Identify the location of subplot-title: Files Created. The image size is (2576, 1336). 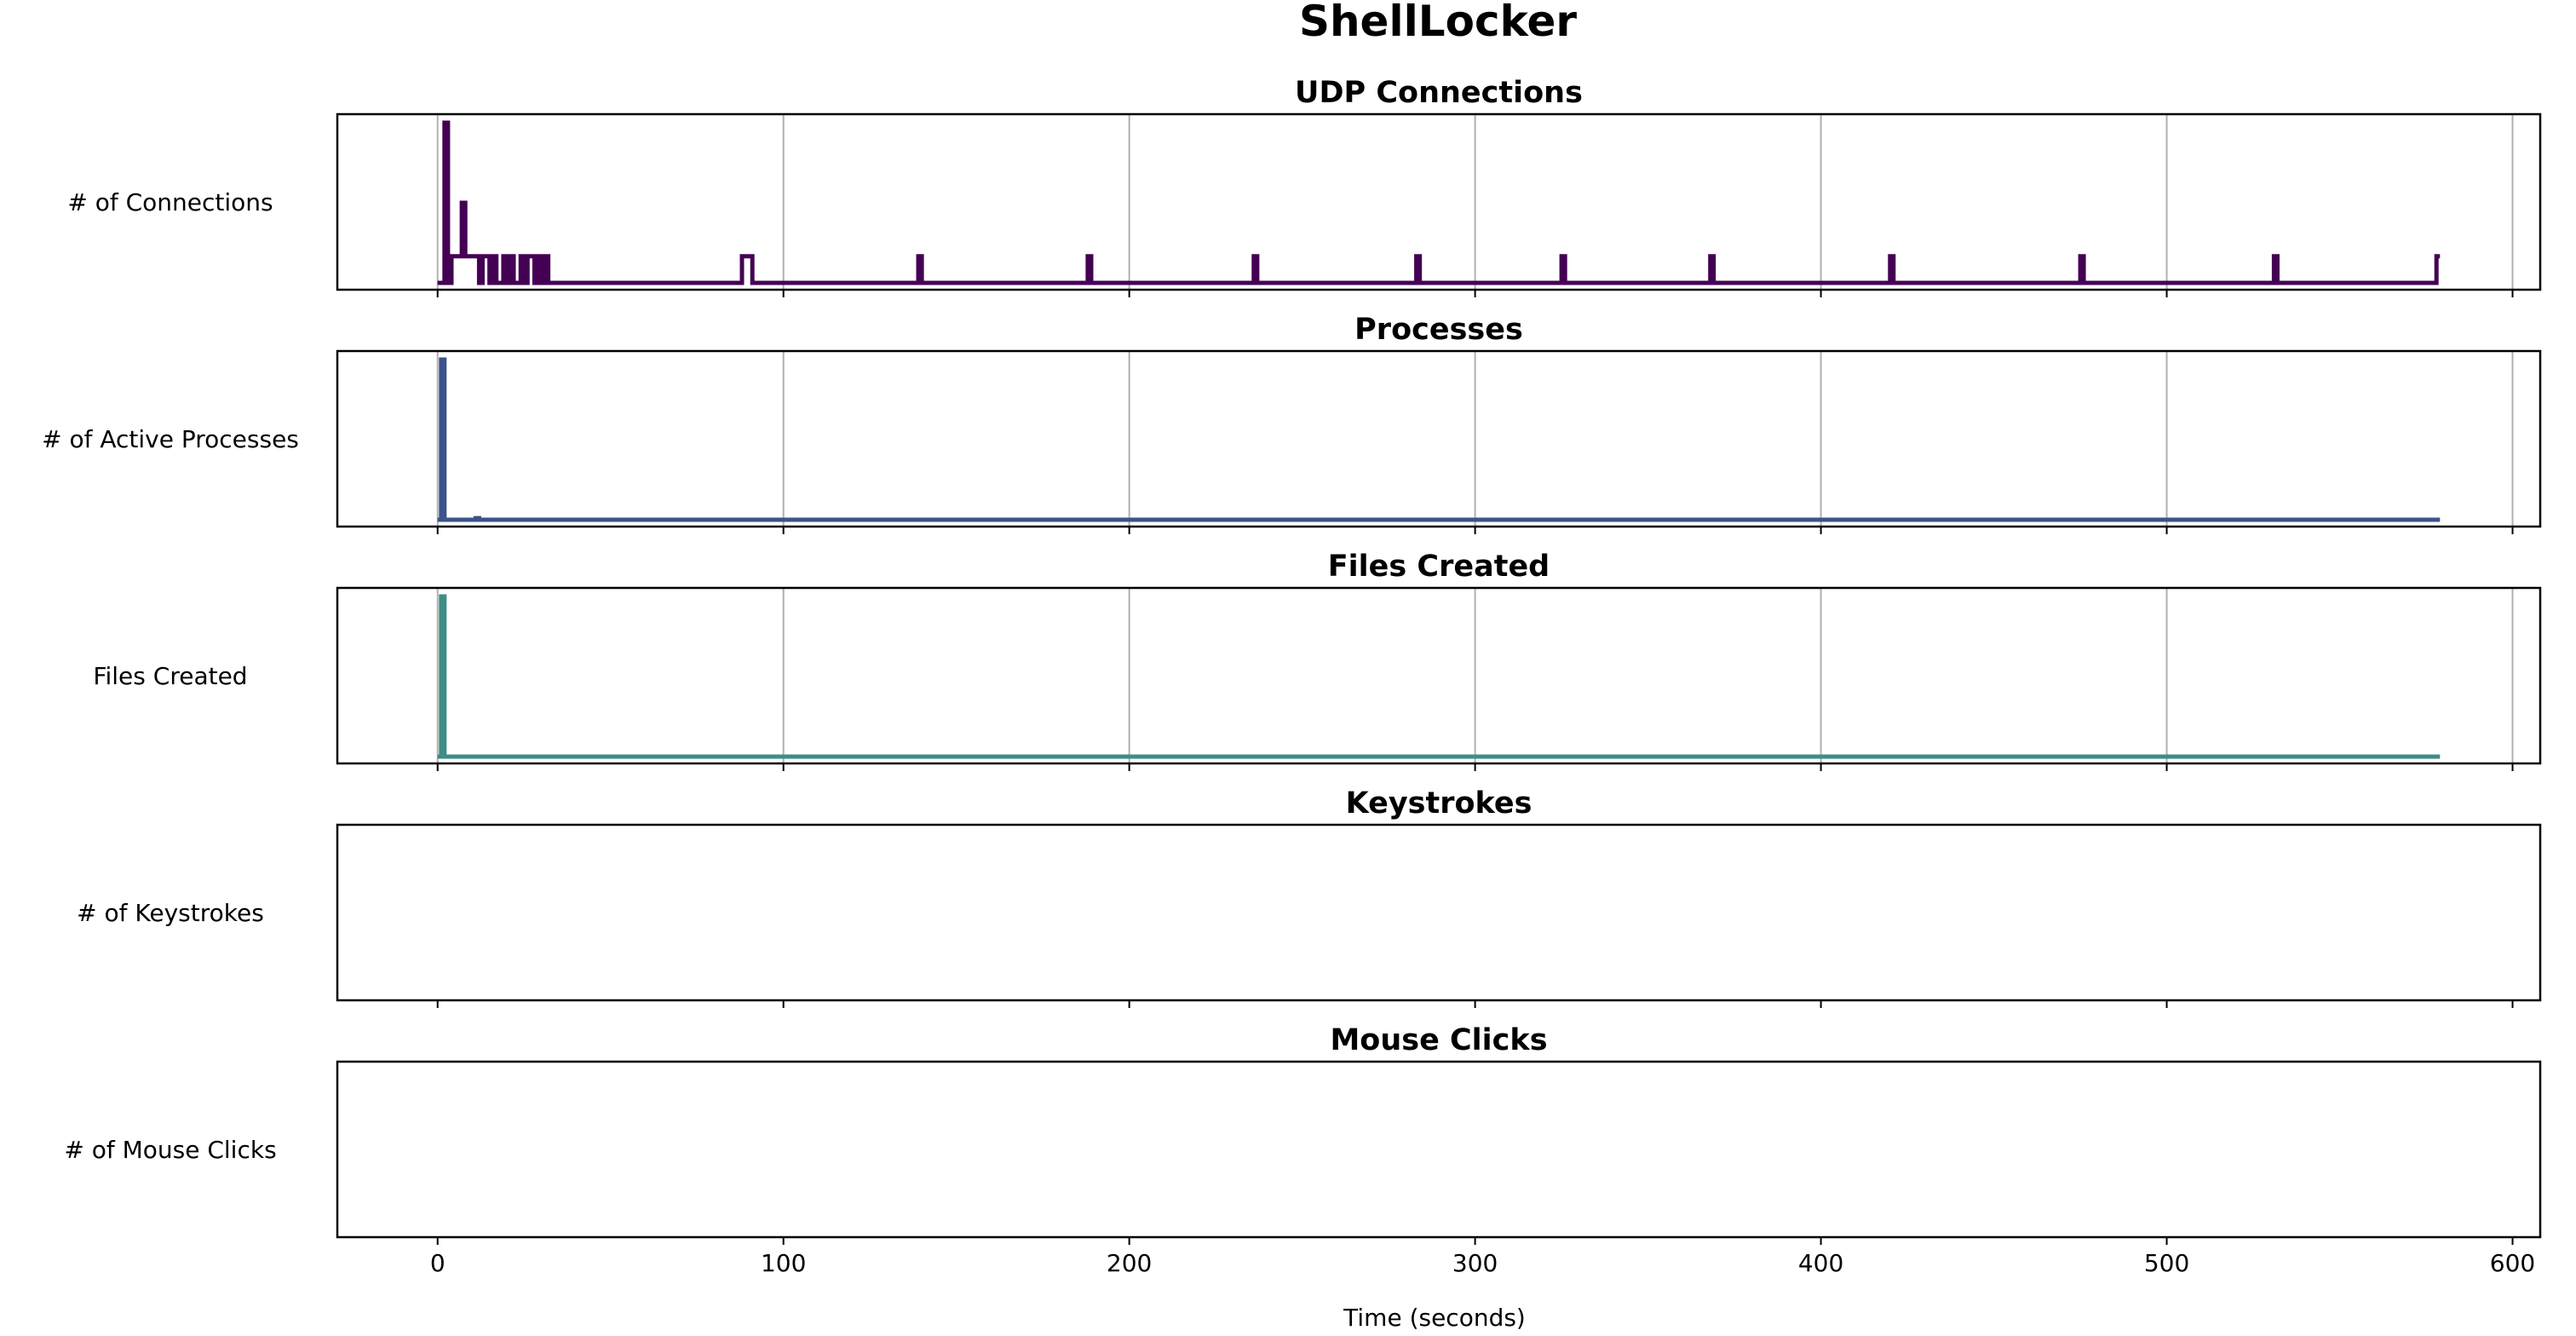
(1439, 567).